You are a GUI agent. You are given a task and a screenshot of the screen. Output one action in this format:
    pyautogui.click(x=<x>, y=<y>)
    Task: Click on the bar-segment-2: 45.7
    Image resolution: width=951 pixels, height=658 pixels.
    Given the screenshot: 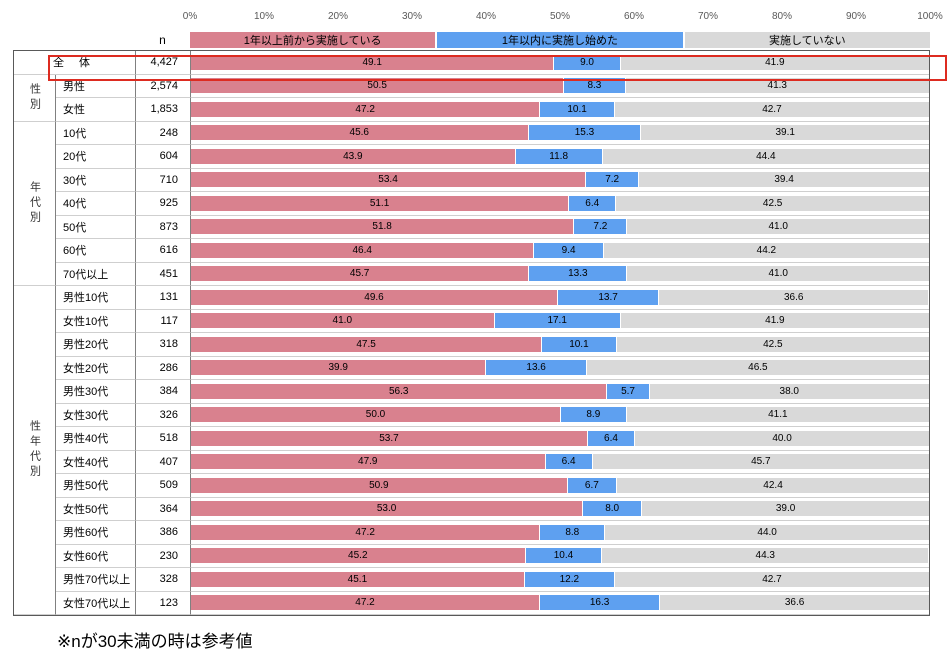 What is the action you would take?
    pyautogui.click(x=760, y=462)
    